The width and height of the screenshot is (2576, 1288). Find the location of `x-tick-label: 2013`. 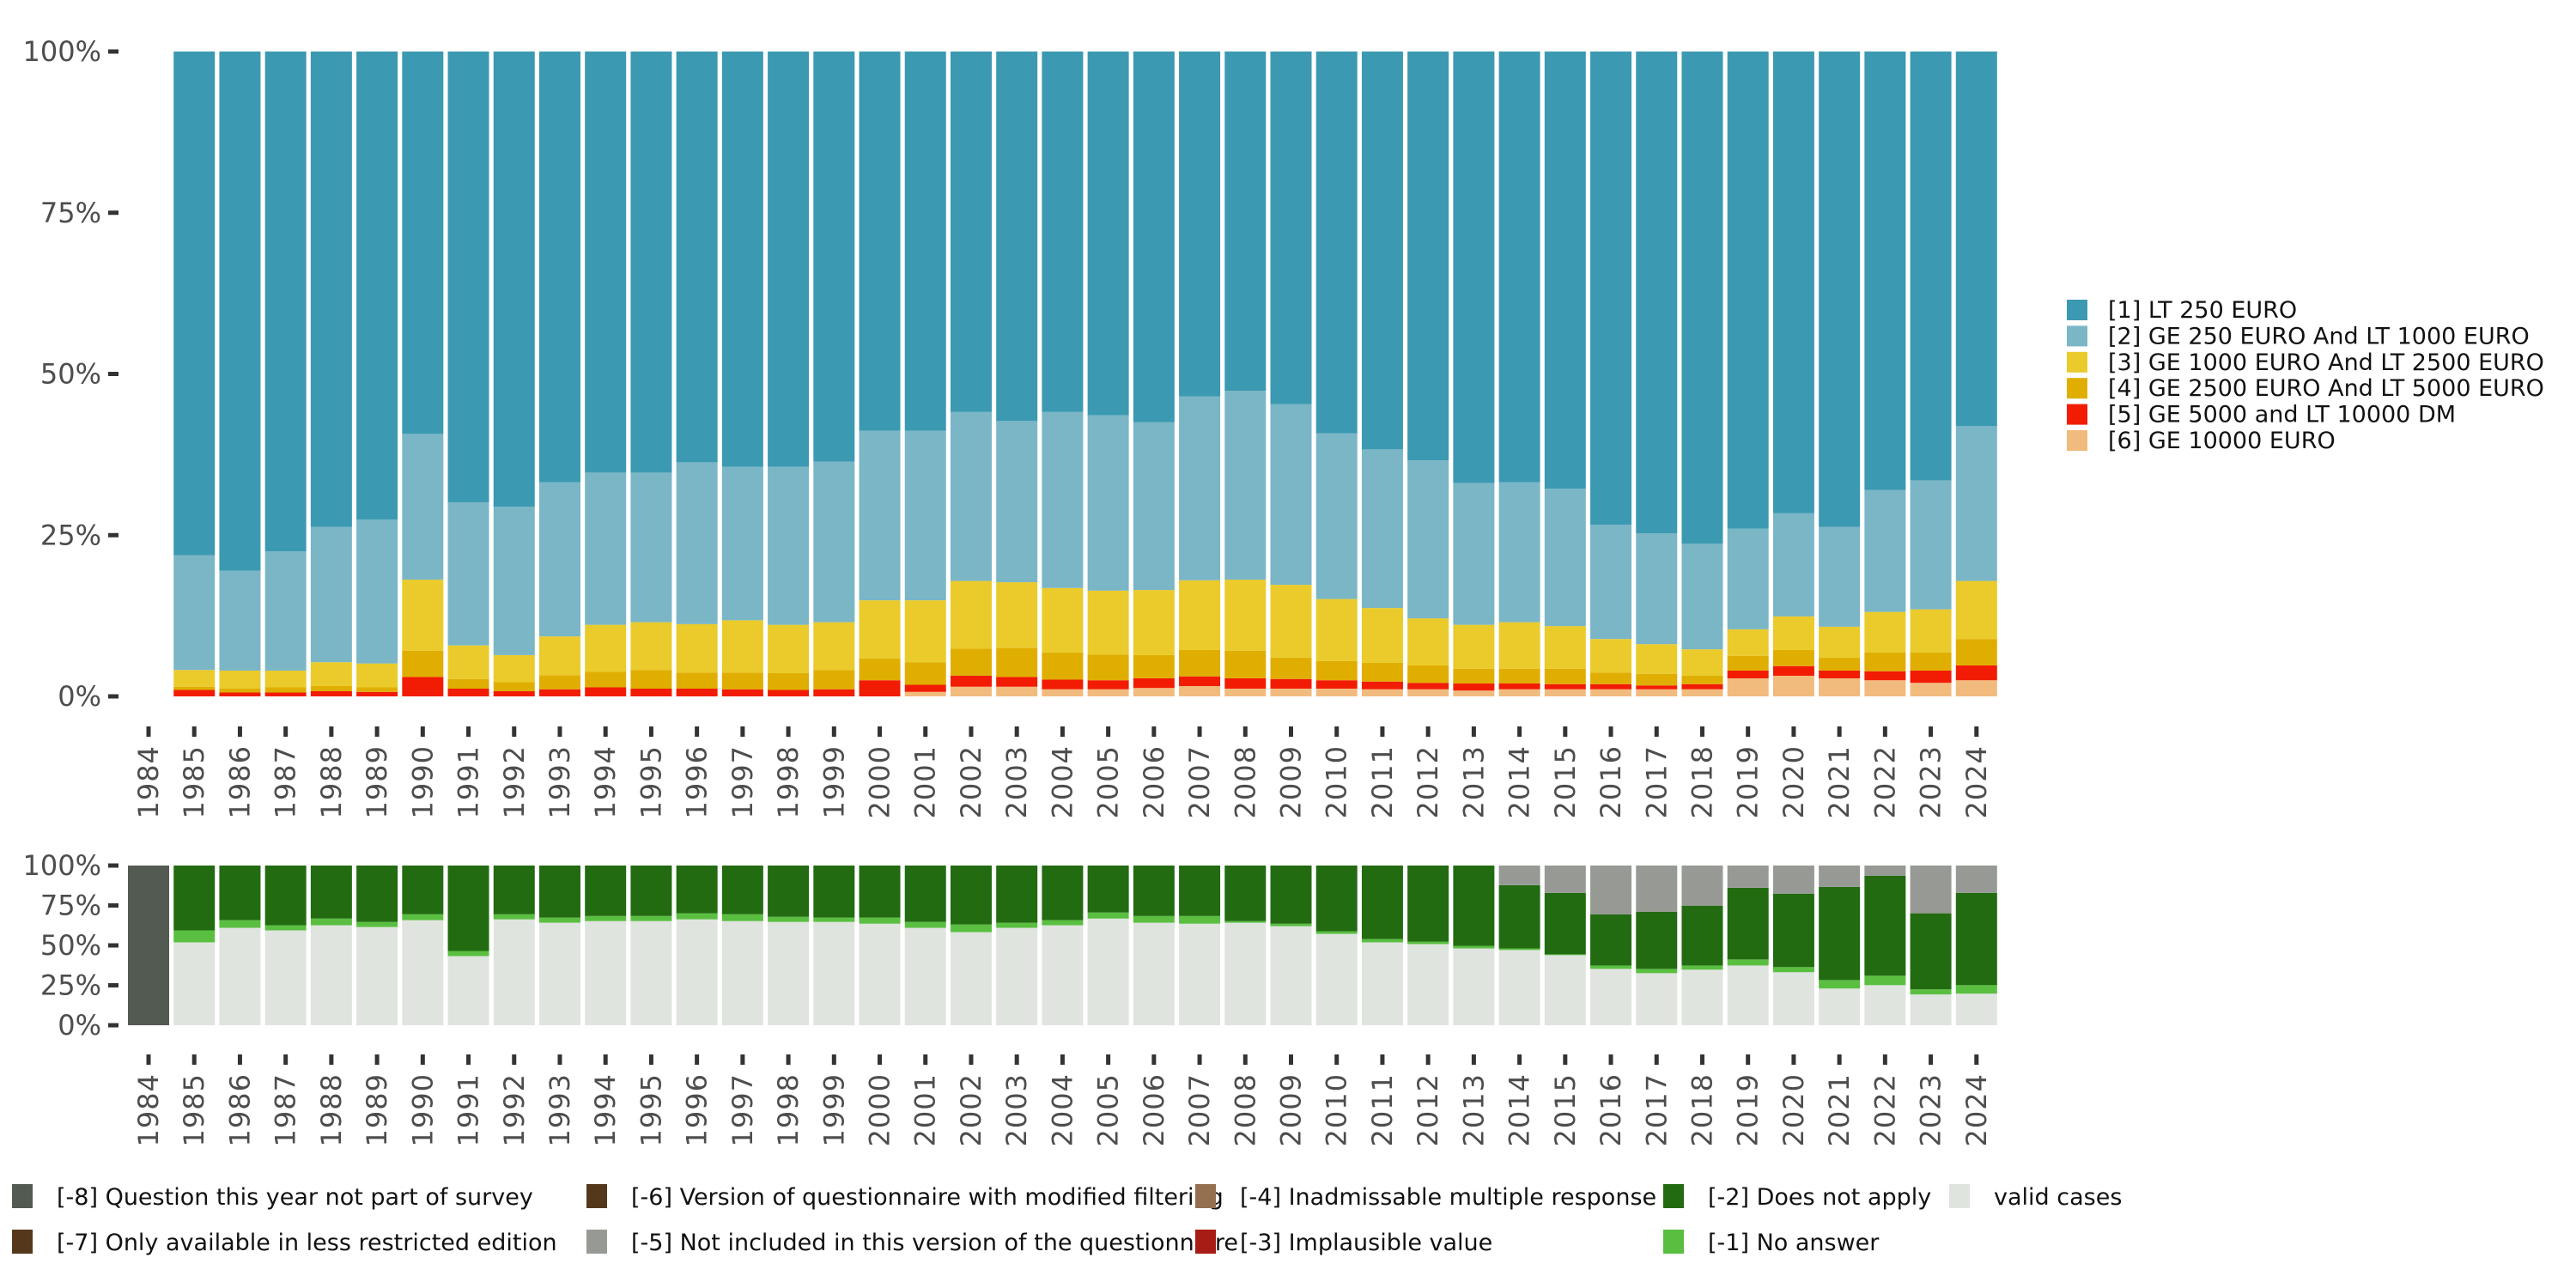

x-tick-label: 2013 is located at coordinates (1473, 781).